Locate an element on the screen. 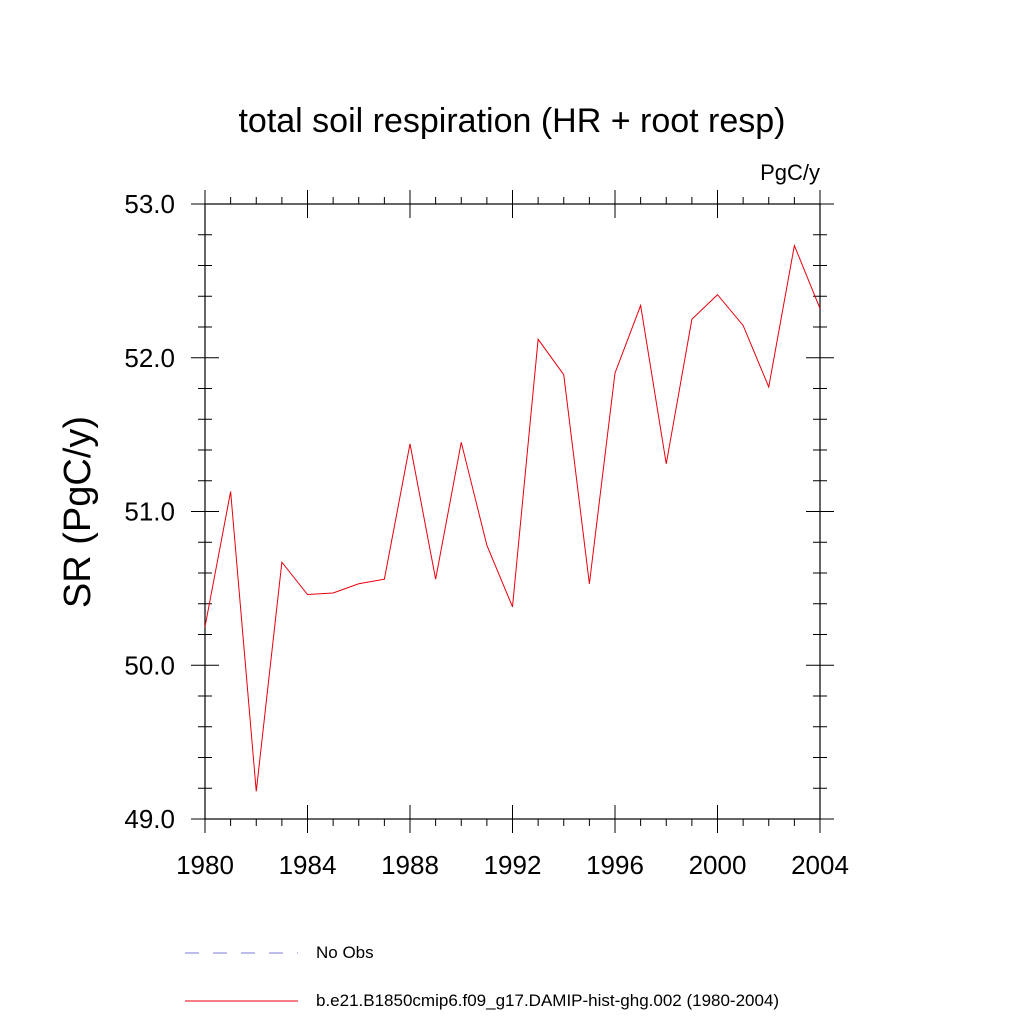 This screenshot has width=1024, height=1024. y-tick-label: 52.0 is located at coordinates (149, 358).